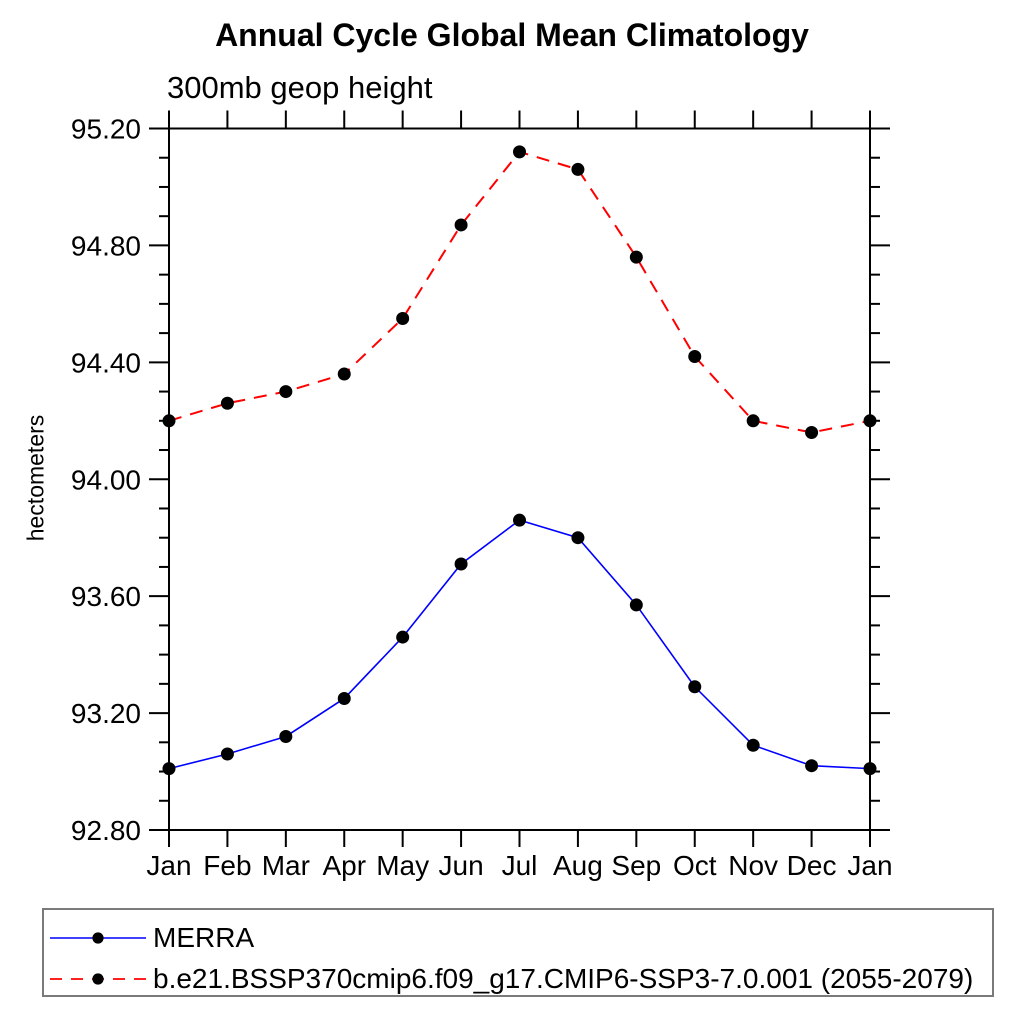 The height and width of the screenshot is (1024, 1024). What do you see at coordinates (753, 865) in the screenshot?
I see `x-tick-label: Nov` at bounding box center [753, 865].